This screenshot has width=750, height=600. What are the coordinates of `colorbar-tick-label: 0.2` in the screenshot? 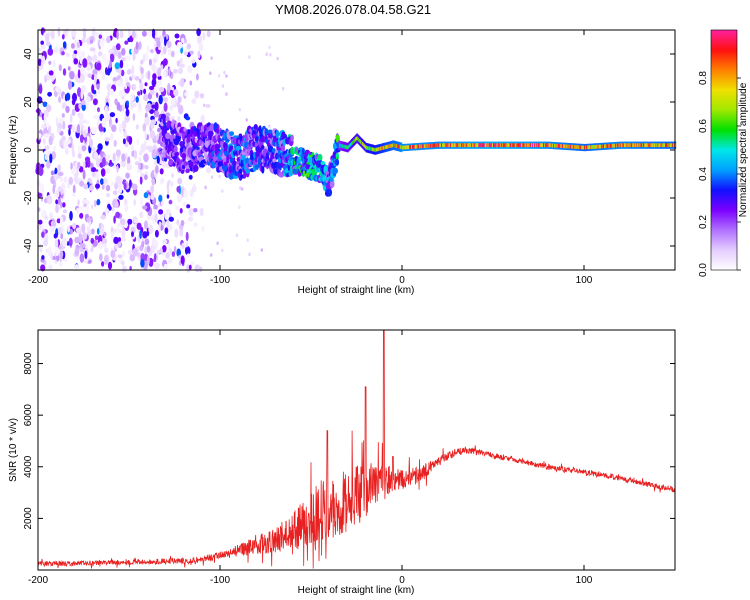 It's located at (703, 222).